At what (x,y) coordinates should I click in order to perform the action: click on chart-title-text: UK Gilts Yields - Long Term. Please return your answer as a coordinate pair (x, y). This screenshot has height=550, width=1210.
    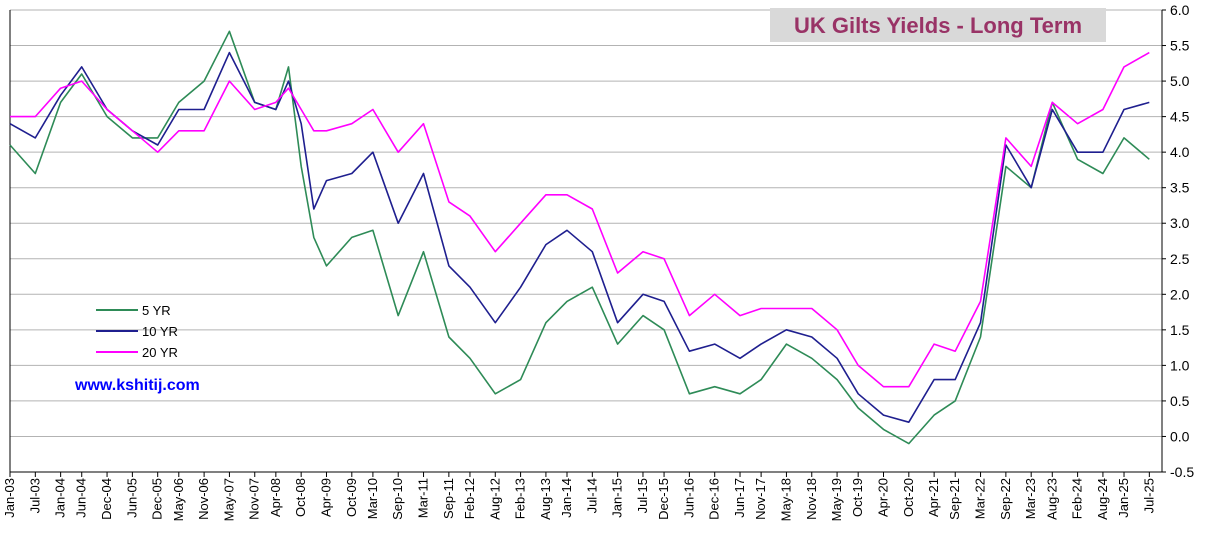
    Looking at the image, I should click on (938, 25).